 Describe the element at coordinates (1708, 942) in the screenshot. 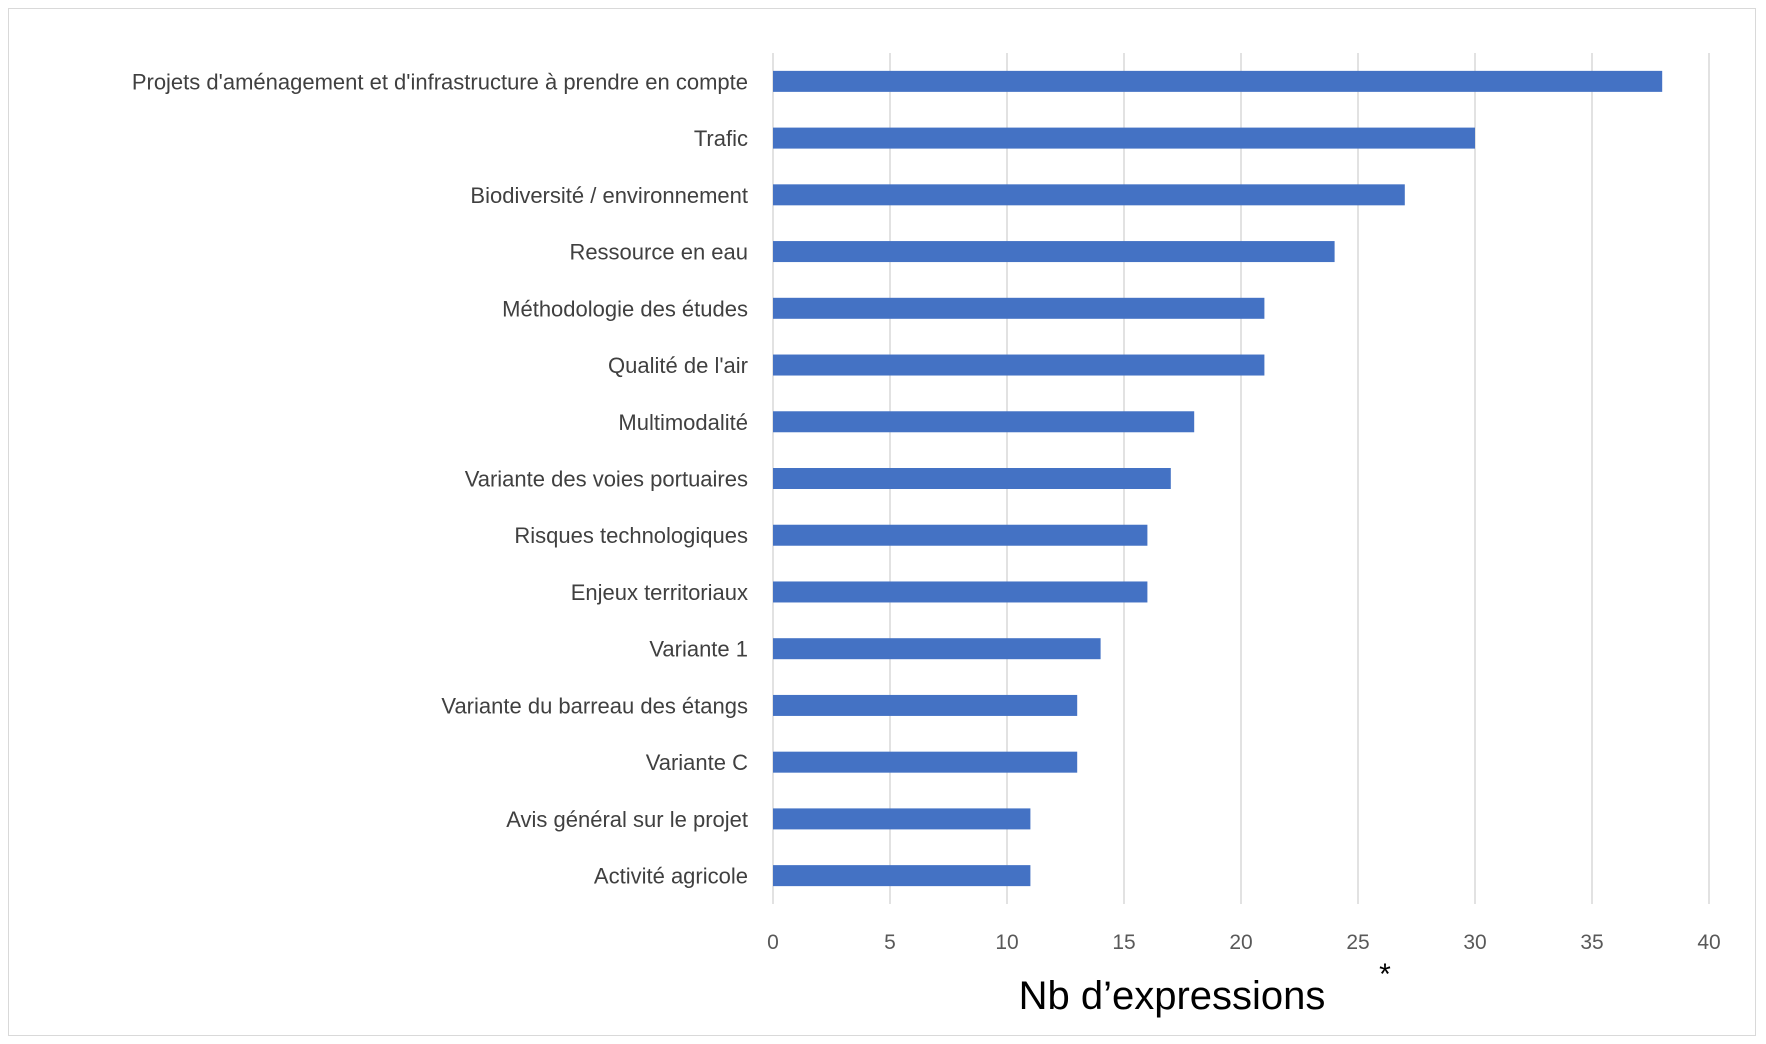

I see `x-tick-label: 40` at that location.